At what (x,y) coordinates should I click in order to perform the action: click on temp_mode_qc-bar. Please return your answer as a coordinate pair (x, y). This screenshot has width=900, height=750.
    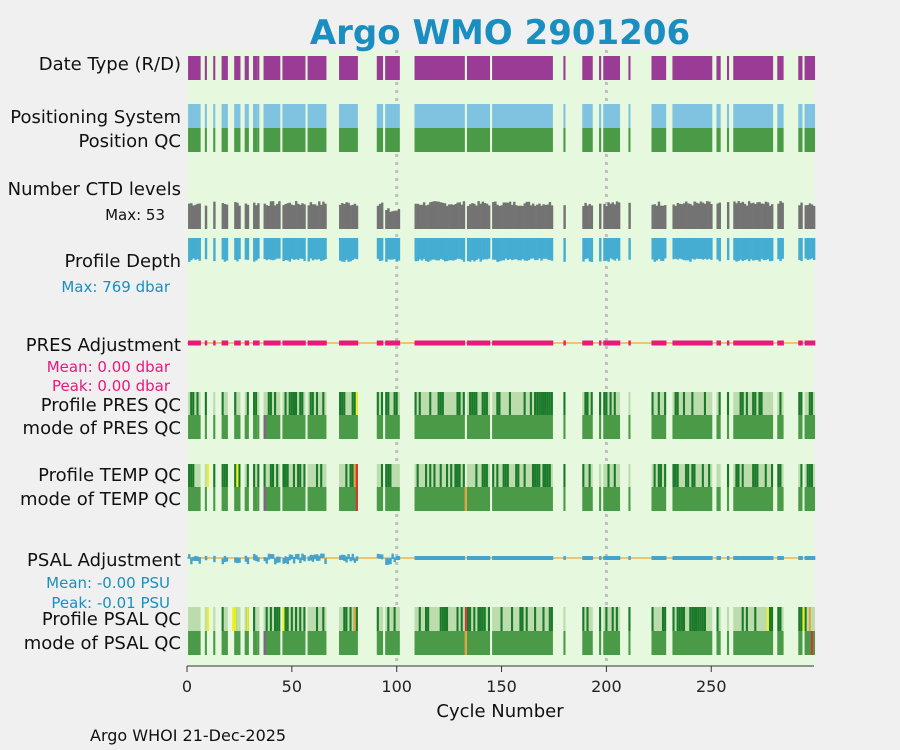
    Looking at the image, I should click on (810, 499).